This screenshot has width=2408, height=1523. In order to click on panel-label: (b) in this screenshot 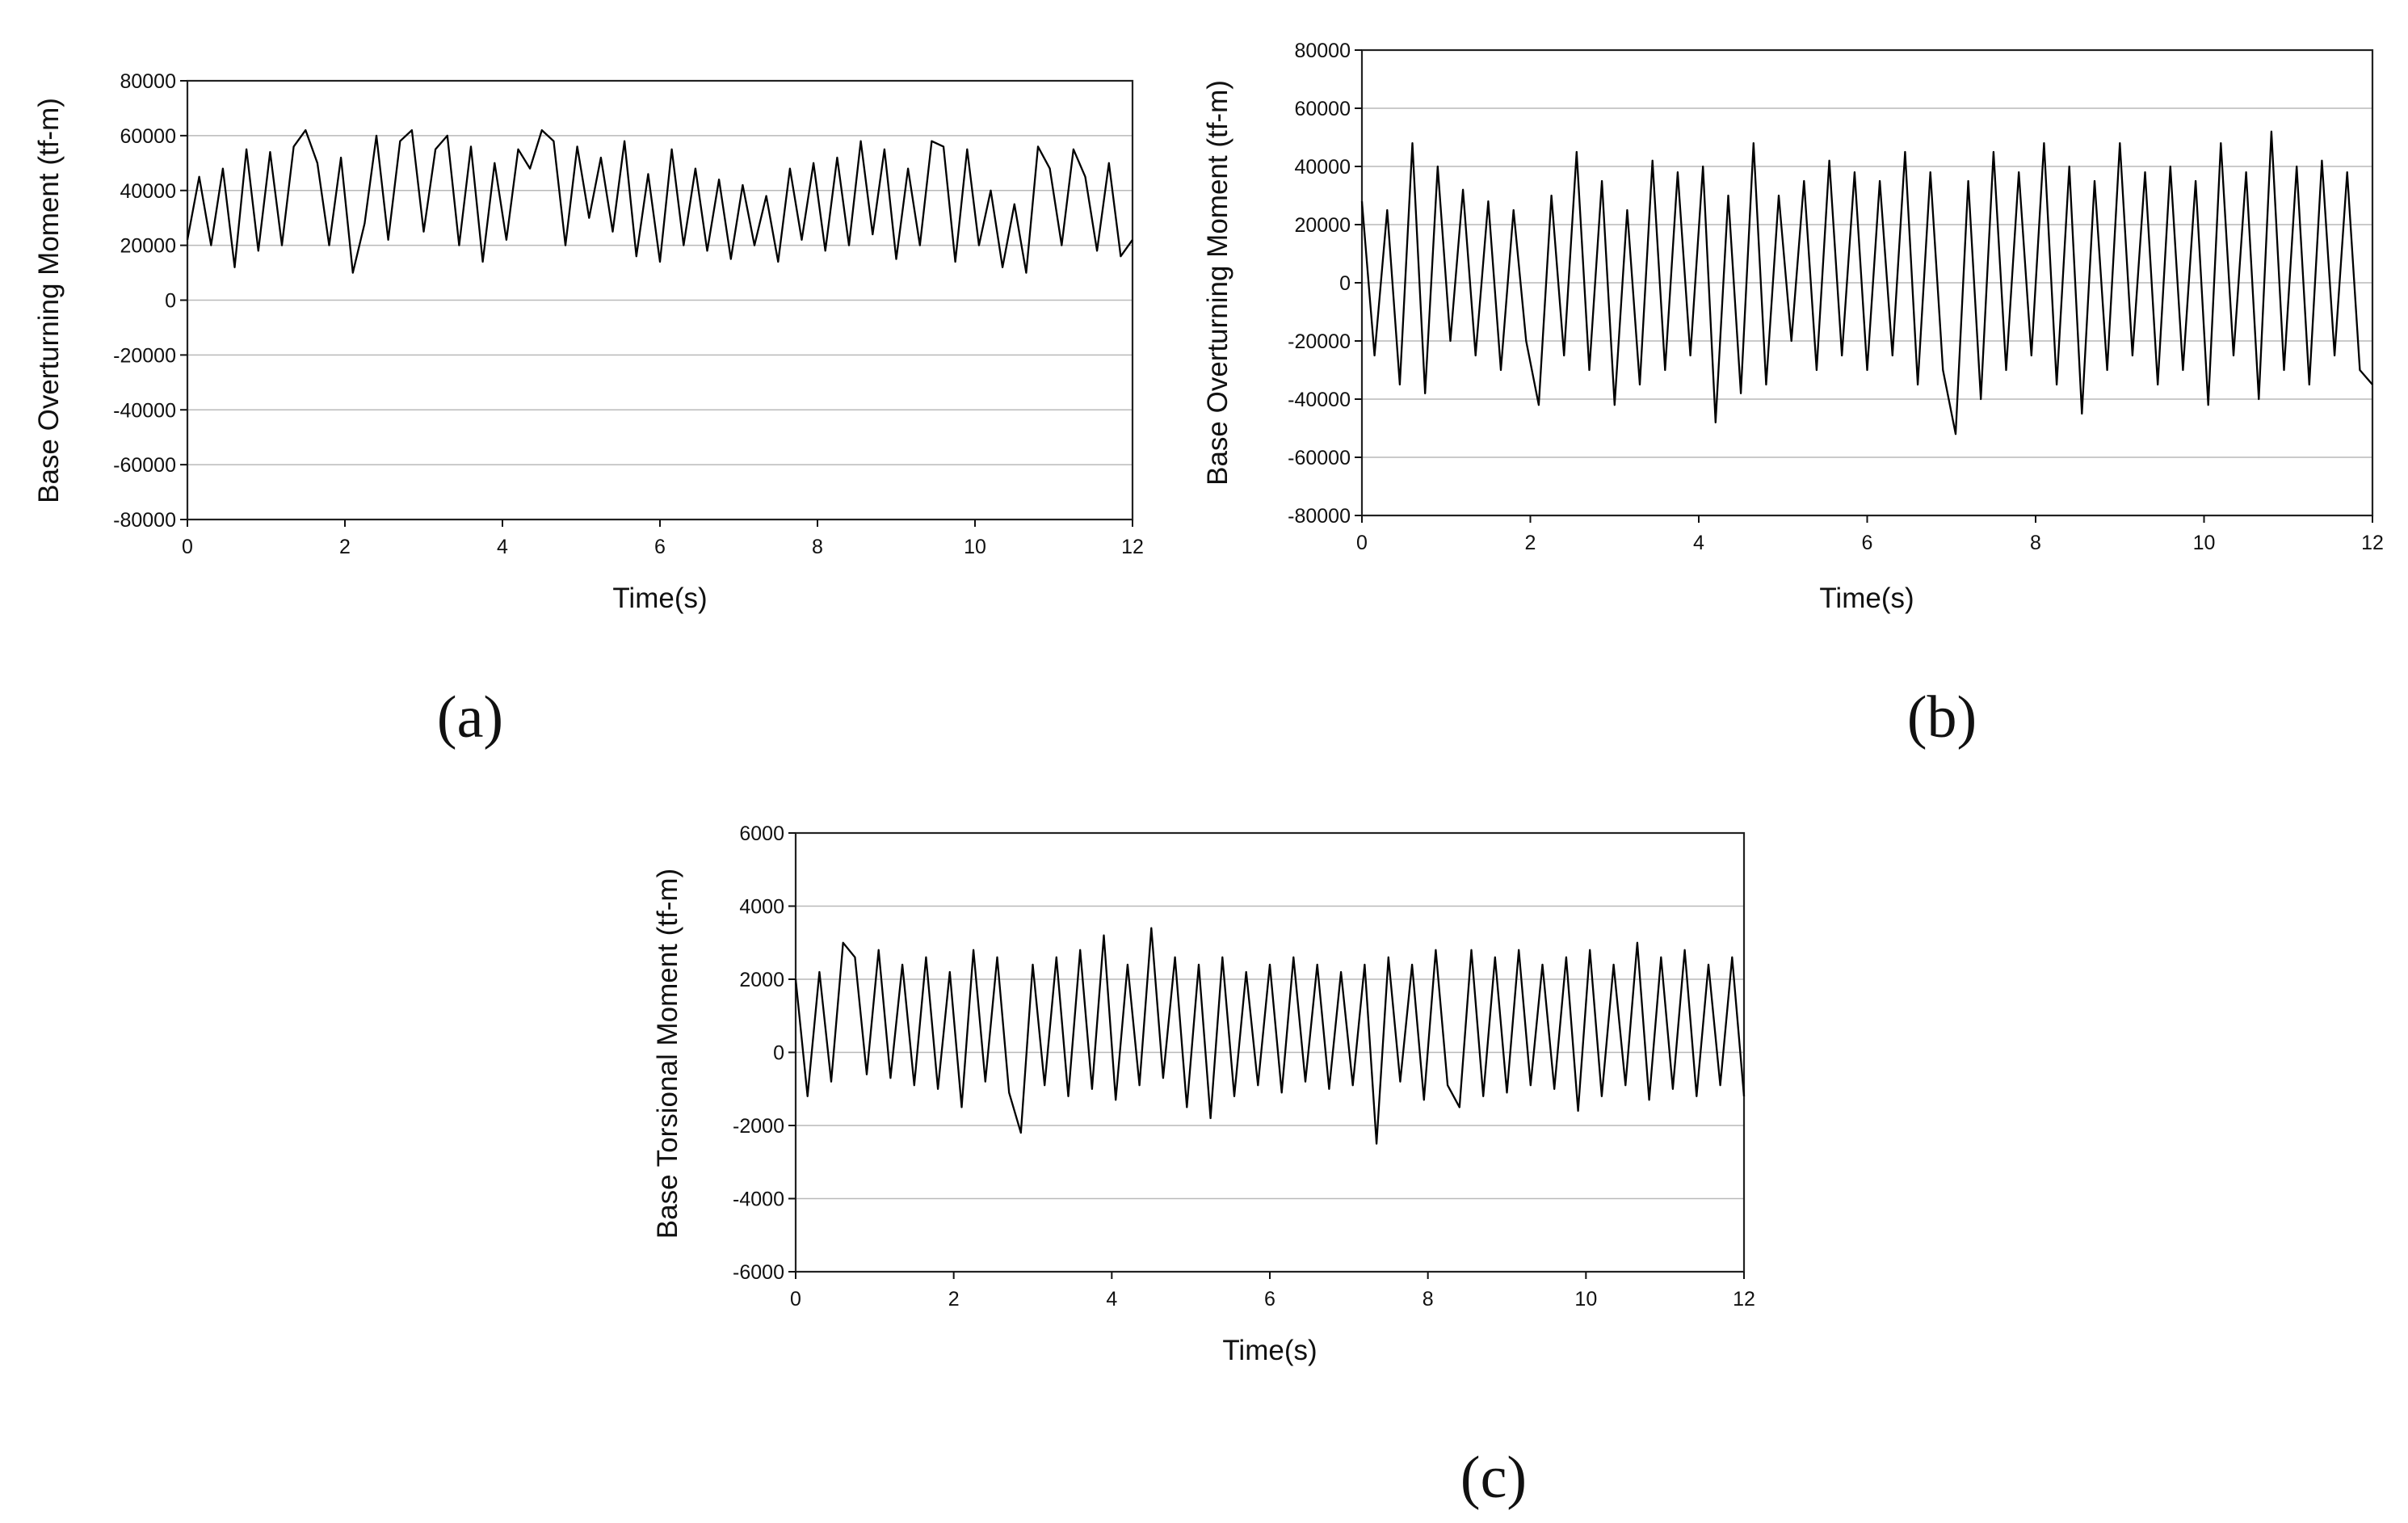, I will do `click(1942, 717)`.